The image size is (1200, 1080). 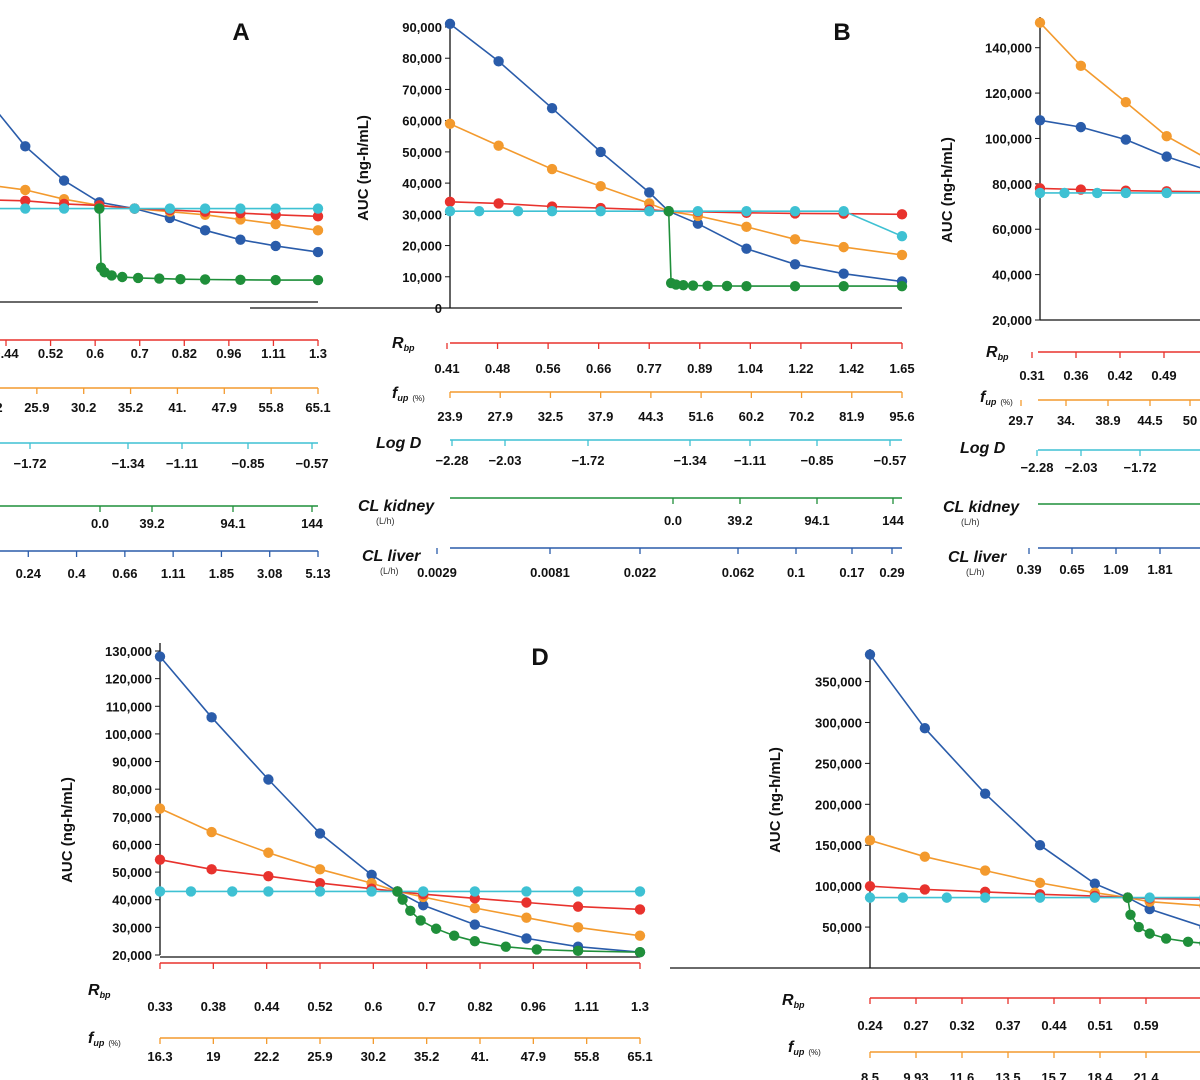 What do you see at coordinates (1090, 408) in the screenshot?
I see `param-axis-fup: fup (%) 29.7 34. 38.9 44.5 50` at bounding box center [1090, 408].